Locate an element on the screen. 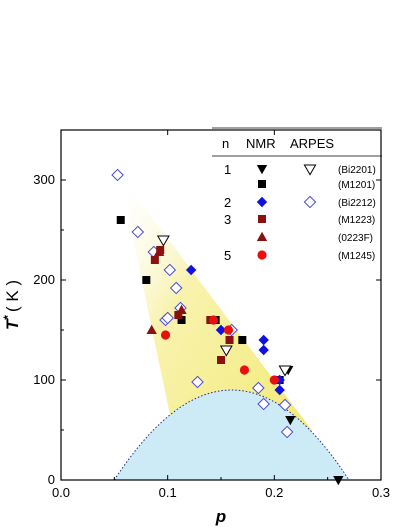 This screenshot has width=409, height=529. legend-system-label: (M1223) is located at coordinates (356, 220).